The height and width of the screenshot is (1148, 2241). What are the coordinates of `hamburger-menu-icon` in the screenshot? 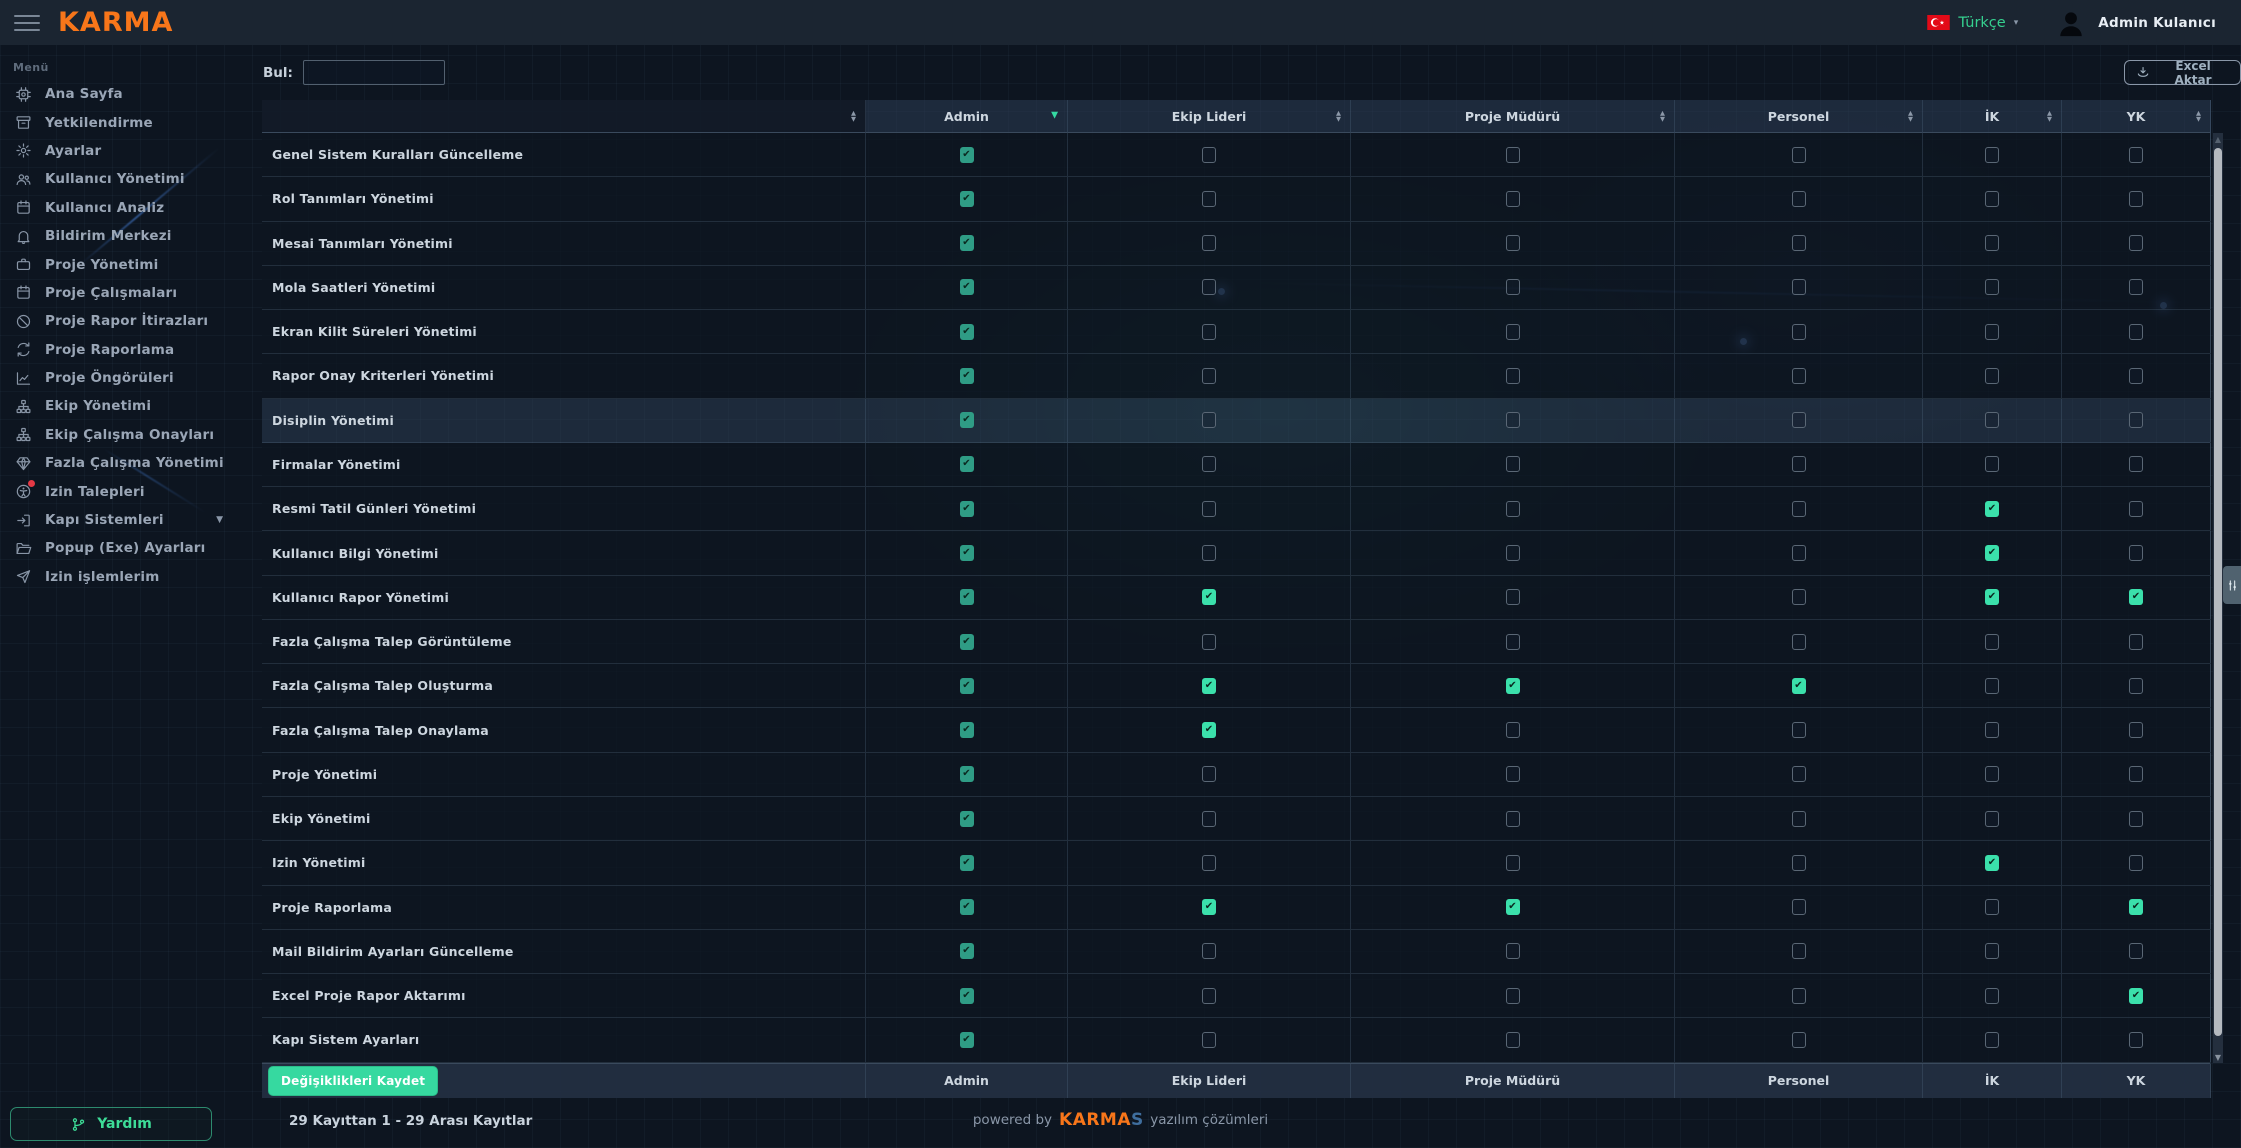 It's located at (27, 22).